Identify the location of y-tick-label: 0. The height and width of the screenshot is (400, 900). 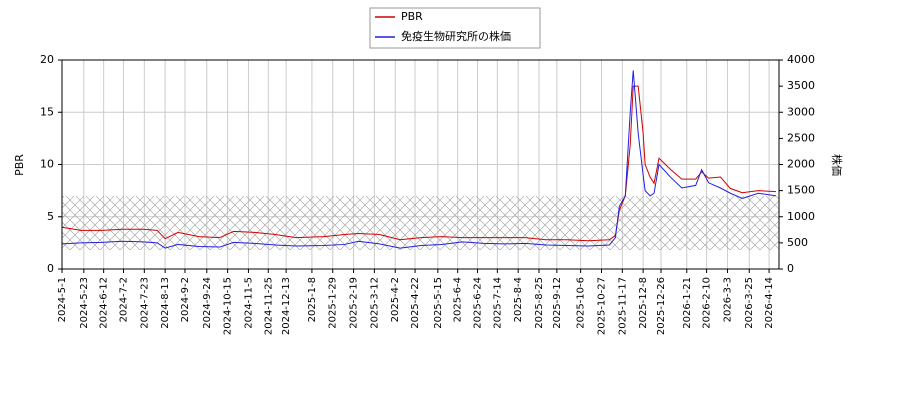
(50, 268).